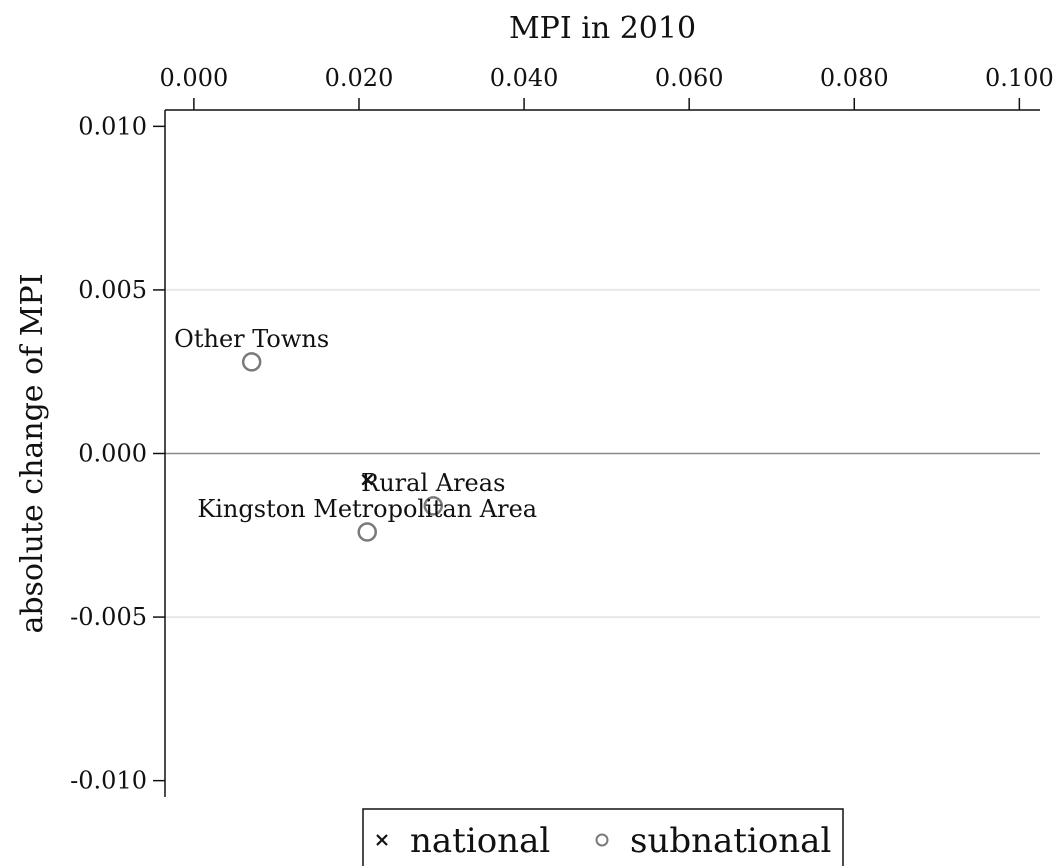 The image size is (1062, 866). I want to click on x-axis-title: MPI in 2010, so click(602, 28).